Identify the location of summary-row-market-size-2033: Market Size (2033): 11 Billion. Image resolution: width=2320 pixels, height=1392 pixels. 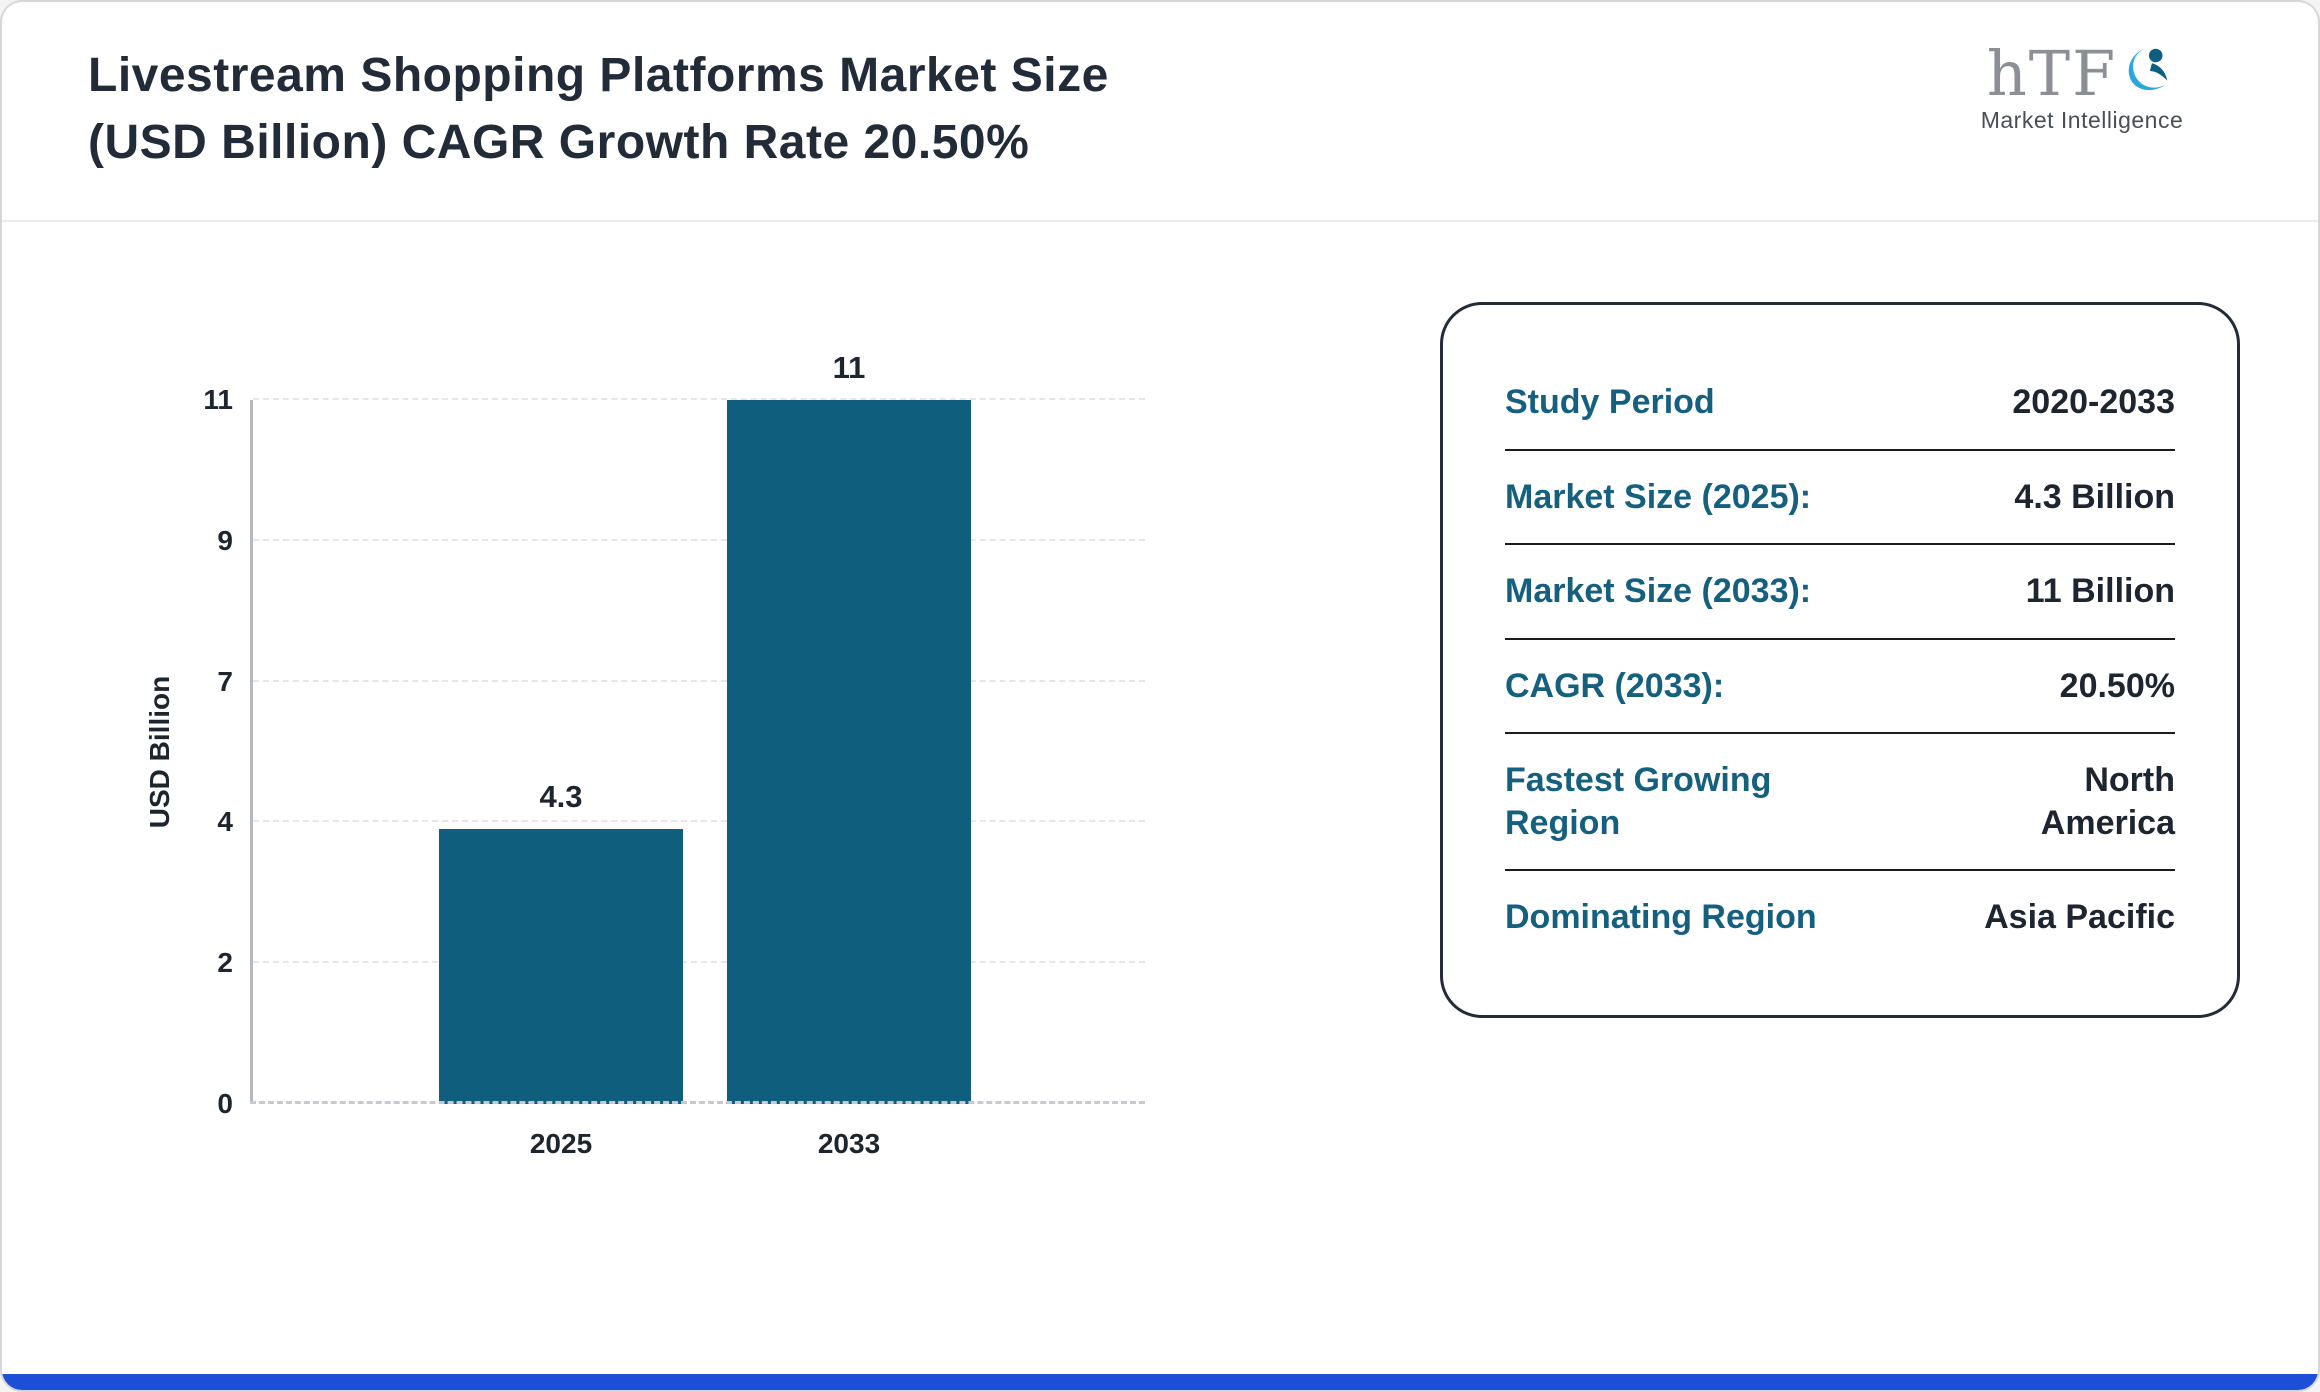
(1840, 592).